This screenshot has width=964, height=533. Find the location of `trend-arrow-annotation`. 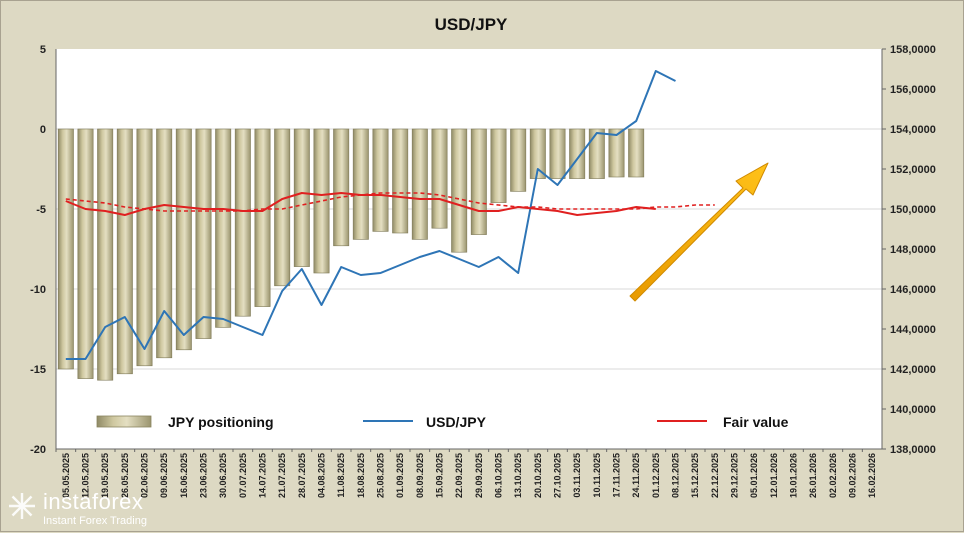

trend-arrow-annotation is located at coordinates (699, 232).